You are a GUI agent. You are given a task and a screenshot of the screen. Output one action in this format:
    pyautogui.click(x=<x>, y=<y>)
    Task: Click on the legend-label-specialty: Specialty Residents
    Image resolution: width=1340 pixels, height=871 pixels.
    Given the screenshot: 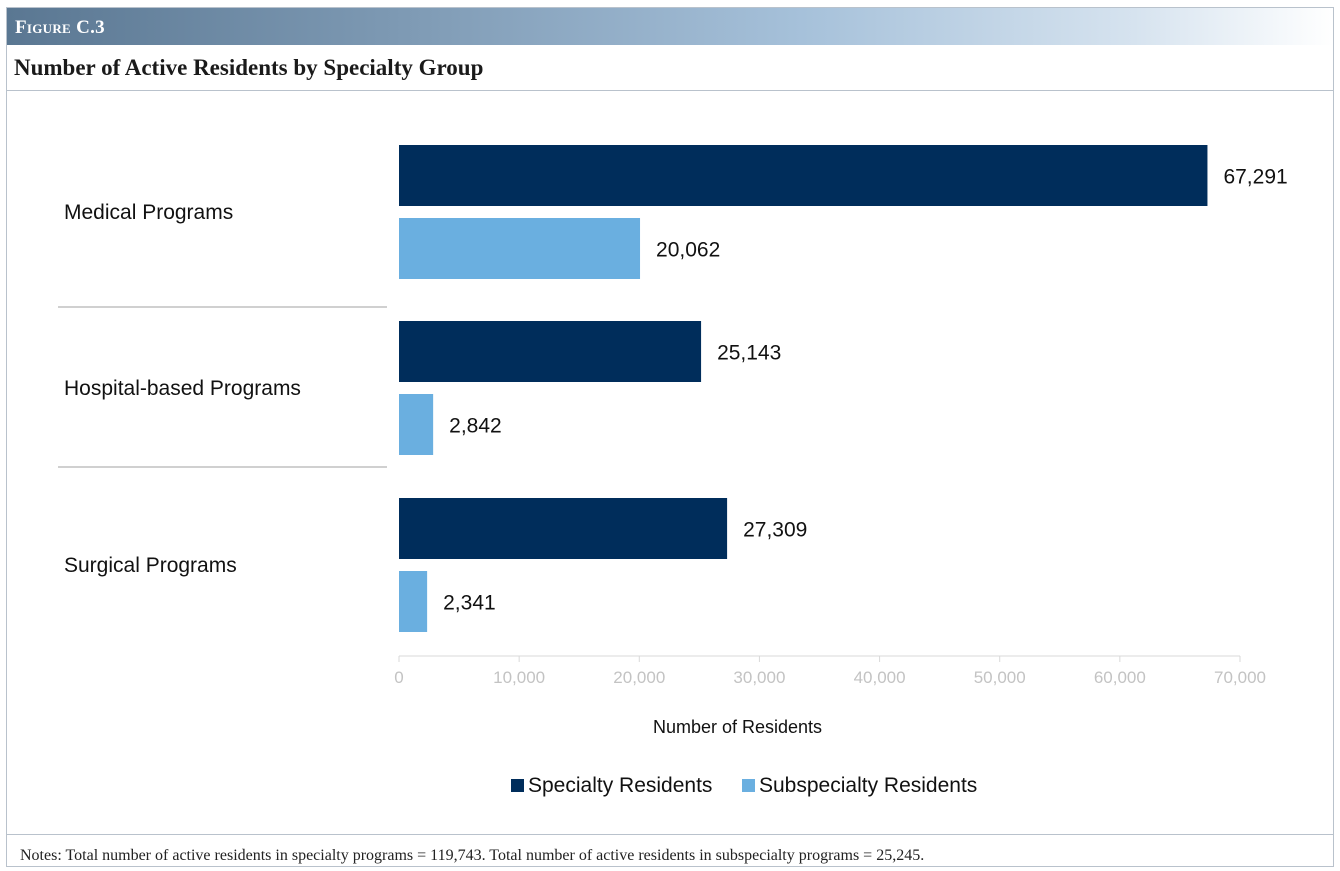 What is the action you would take?
    pyautogui.click(x=620, y=785)
    